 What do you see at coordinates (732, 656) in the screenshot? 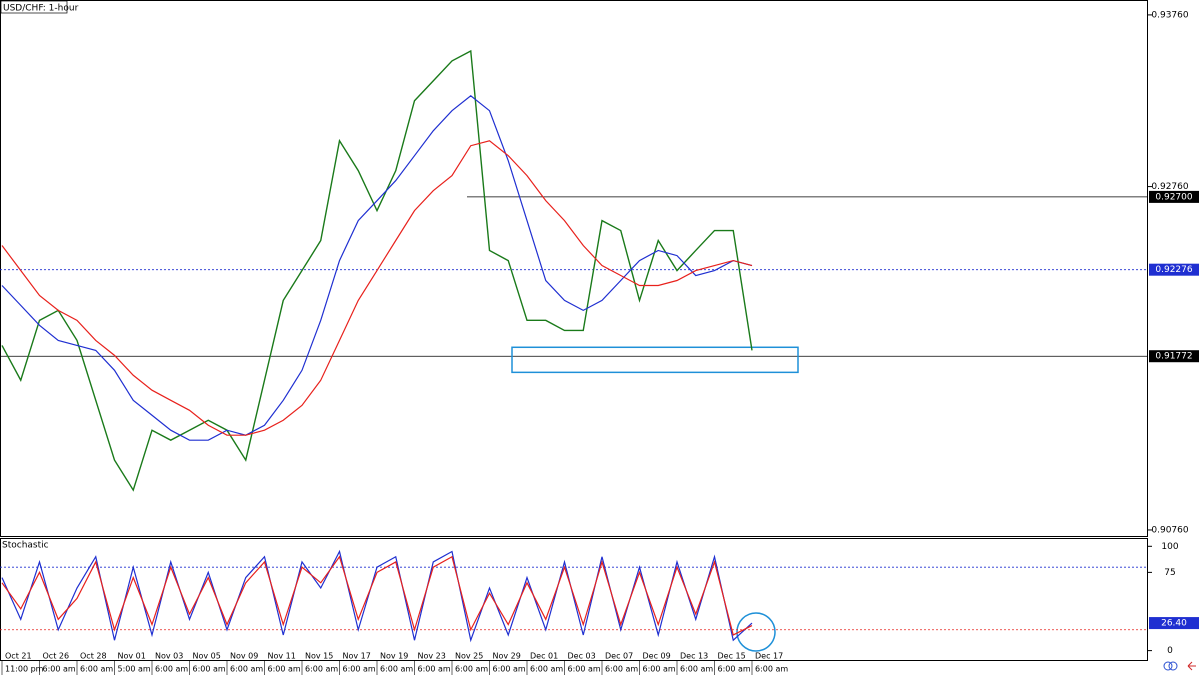
I see `x-tick-label: Dec 15` at bounding box center [732, 656].